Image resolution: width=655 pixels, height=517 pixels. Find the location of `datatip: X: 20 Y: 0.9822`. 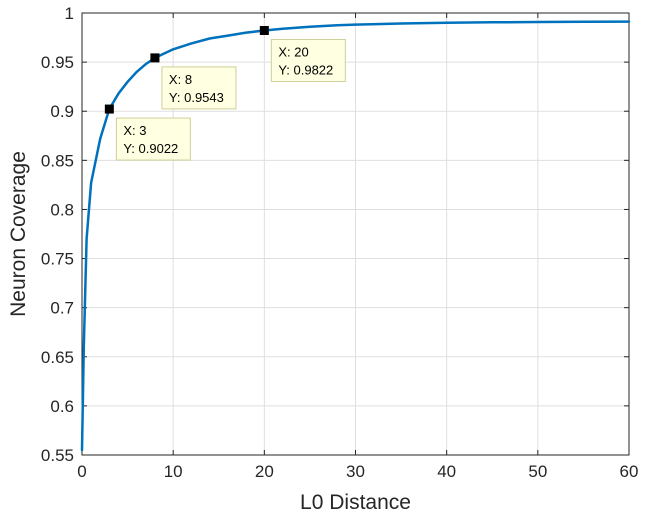

datatip: X: 20 Y: 0.9822 is located at coordinates (302, 53).